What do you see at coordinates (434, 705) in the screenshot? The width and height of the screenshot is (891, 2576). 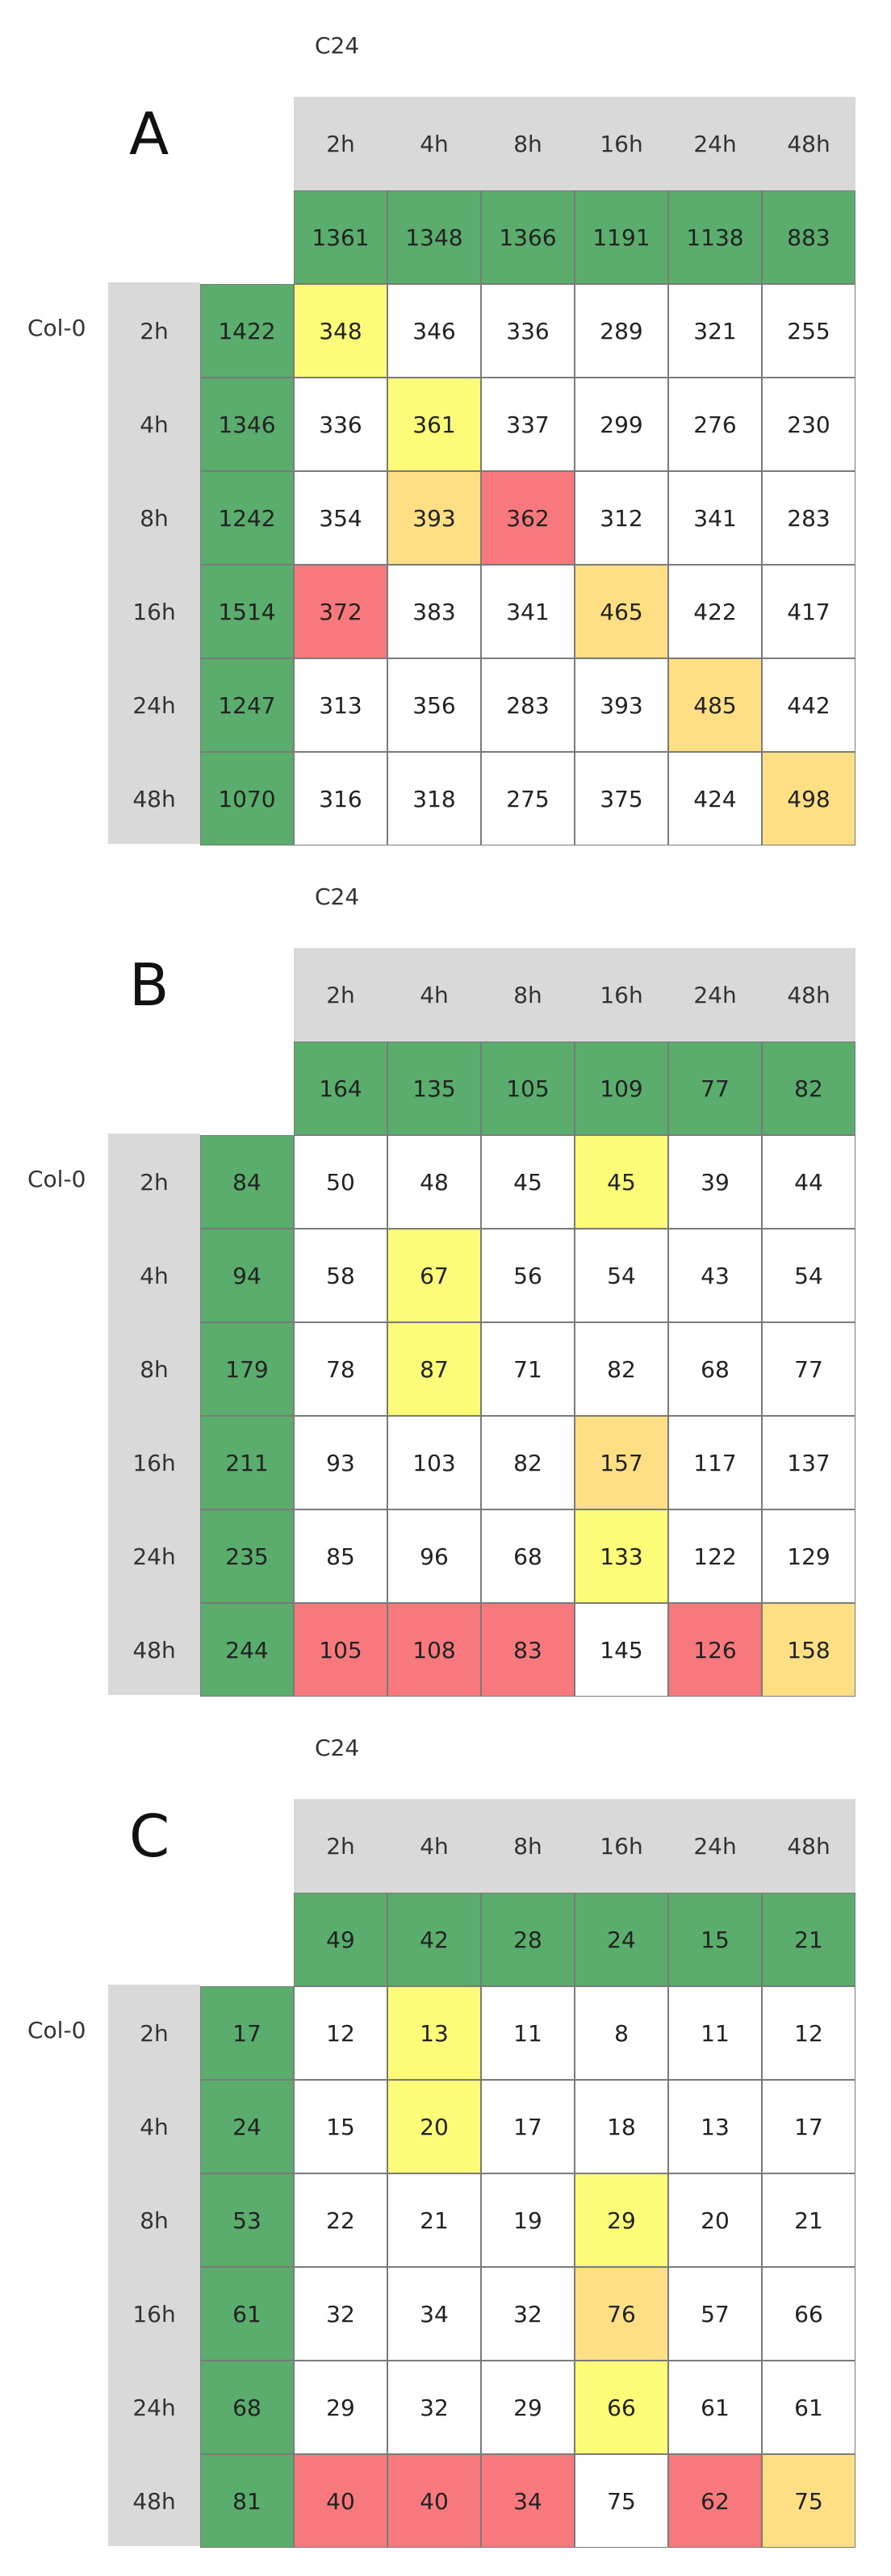 I see `overlap-cell: 356` at bounding box center [434, 705].